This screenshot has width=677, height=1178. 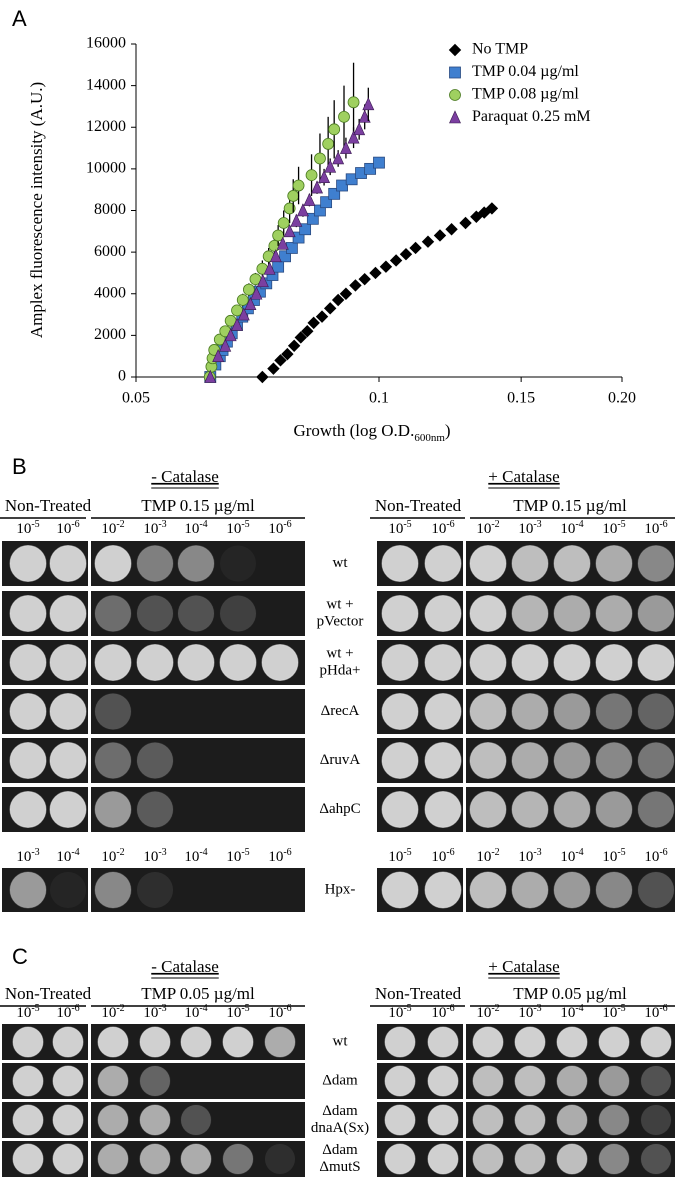 I want to click on strain-label: wt +, so click(x=339, y=604).